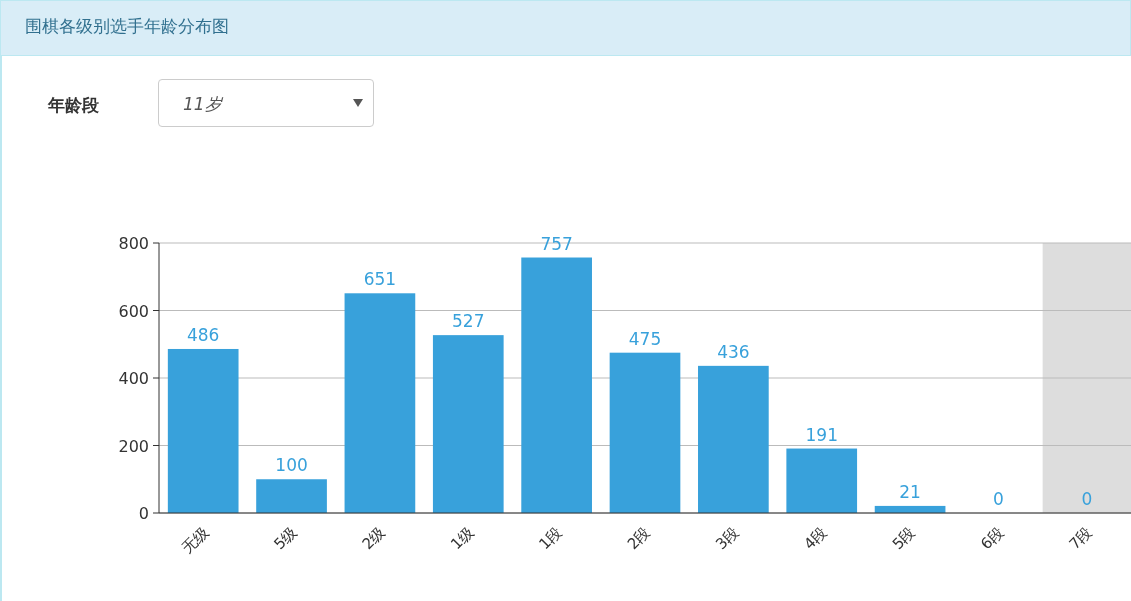 The image size is (1131, 601). What do you see at coordinates (285, 538) in the screenshot?
I see `x-tick-label: 5级` at bounding box center [285, 538].